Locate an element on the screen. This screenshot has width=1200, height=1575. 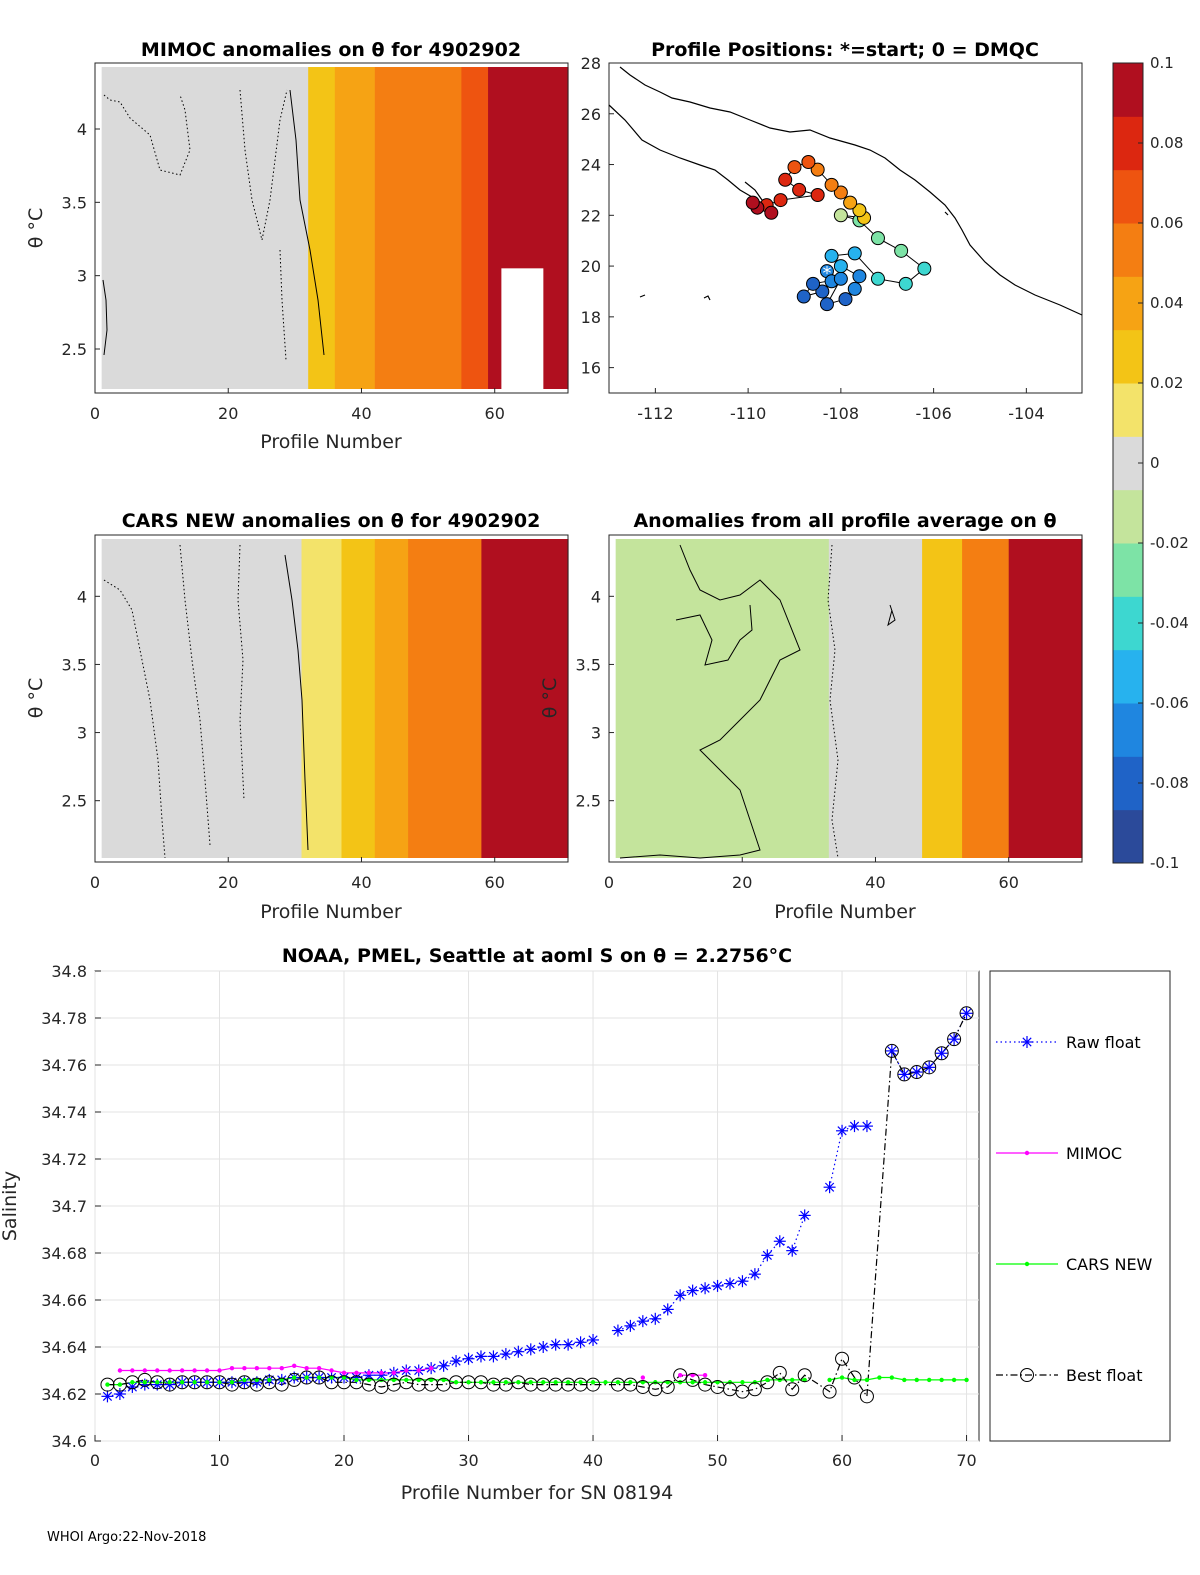
cars-xtick-label-2: 40 is located at coordinates (361, 882).